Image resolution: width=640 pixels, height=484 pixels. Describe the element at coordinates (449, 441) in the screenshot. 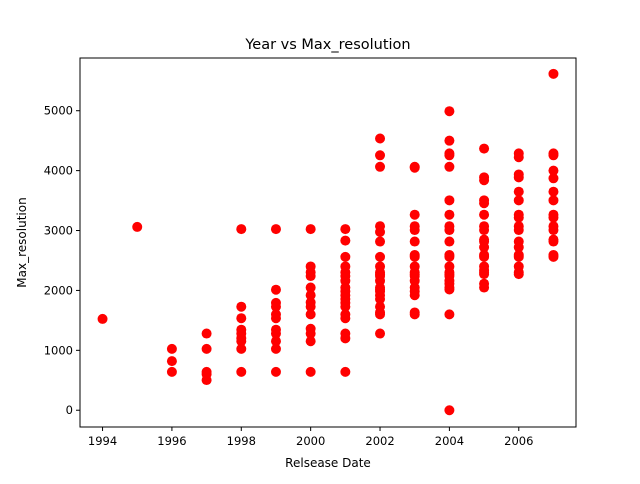

I see `x-tick-label: 2004` at that location.